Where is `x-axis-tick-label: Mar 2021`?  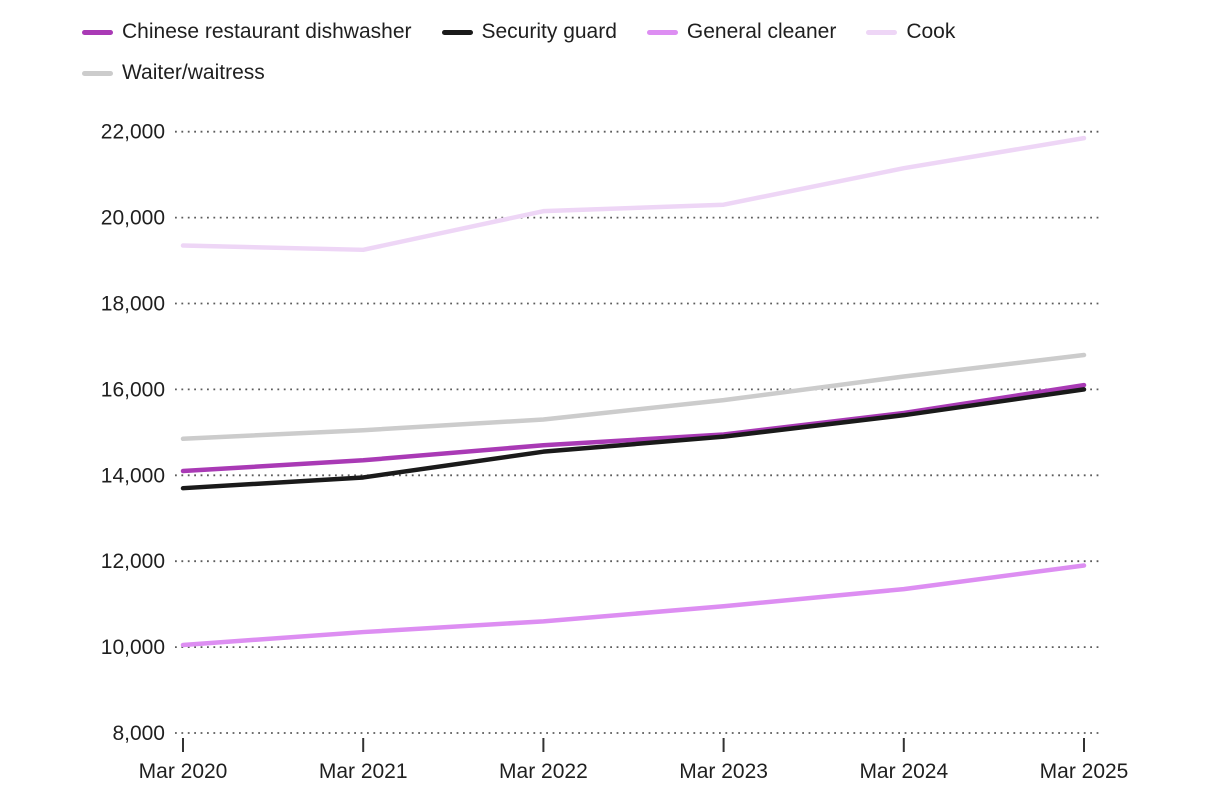 x-axis-tick-label: Mar 2021 is located at coordinates (363, 771).